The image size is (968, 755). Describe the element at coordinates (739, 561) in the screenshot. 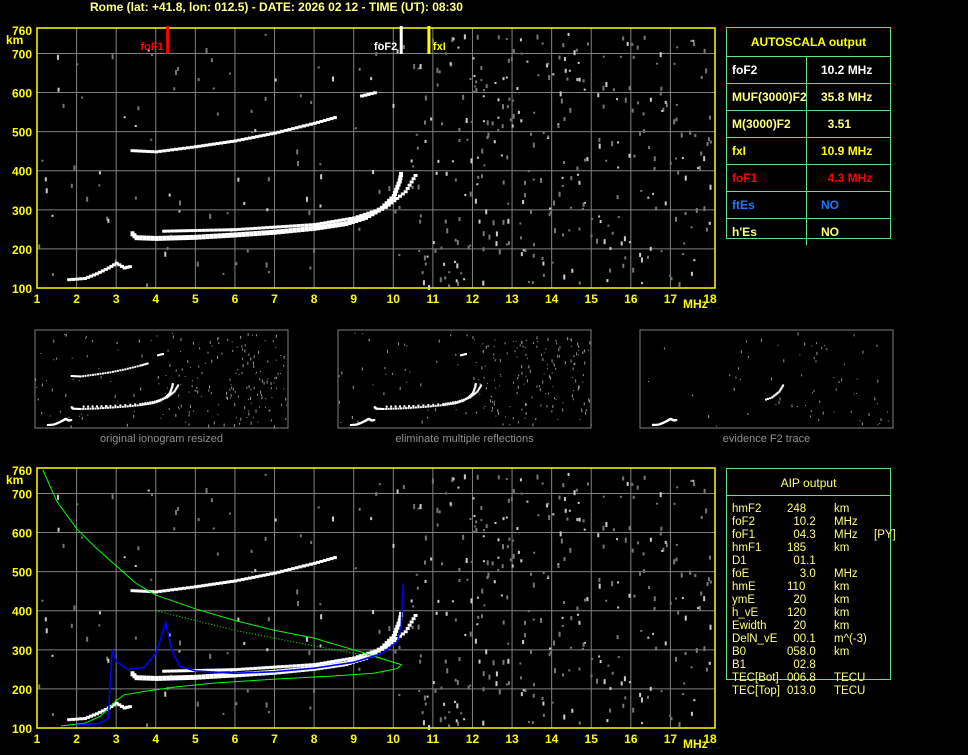

I see `aip-param: D1` at that location.